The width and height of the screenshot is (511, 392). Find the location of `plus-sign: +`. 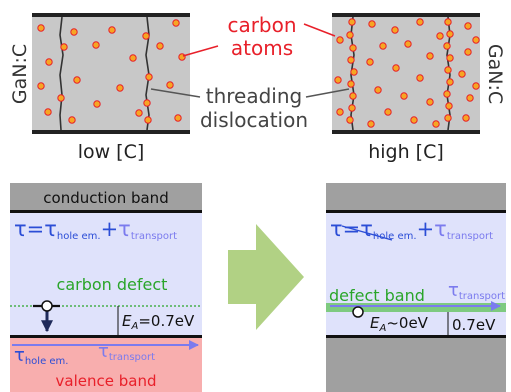

plus-sign: + is located at coordinates (110, 229).